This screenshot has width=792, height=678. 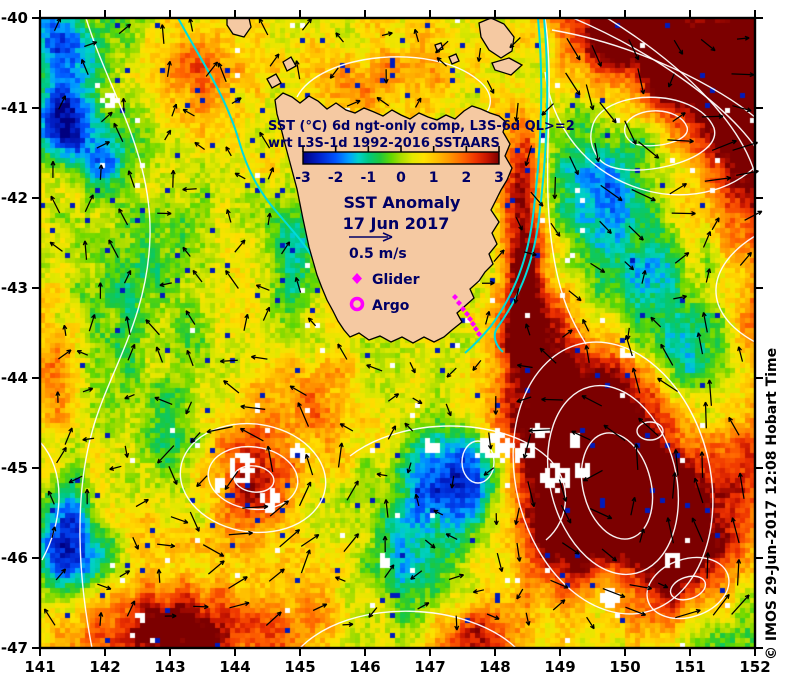 I want to click on y-tick-label: -42, so click(x=14, y=198).